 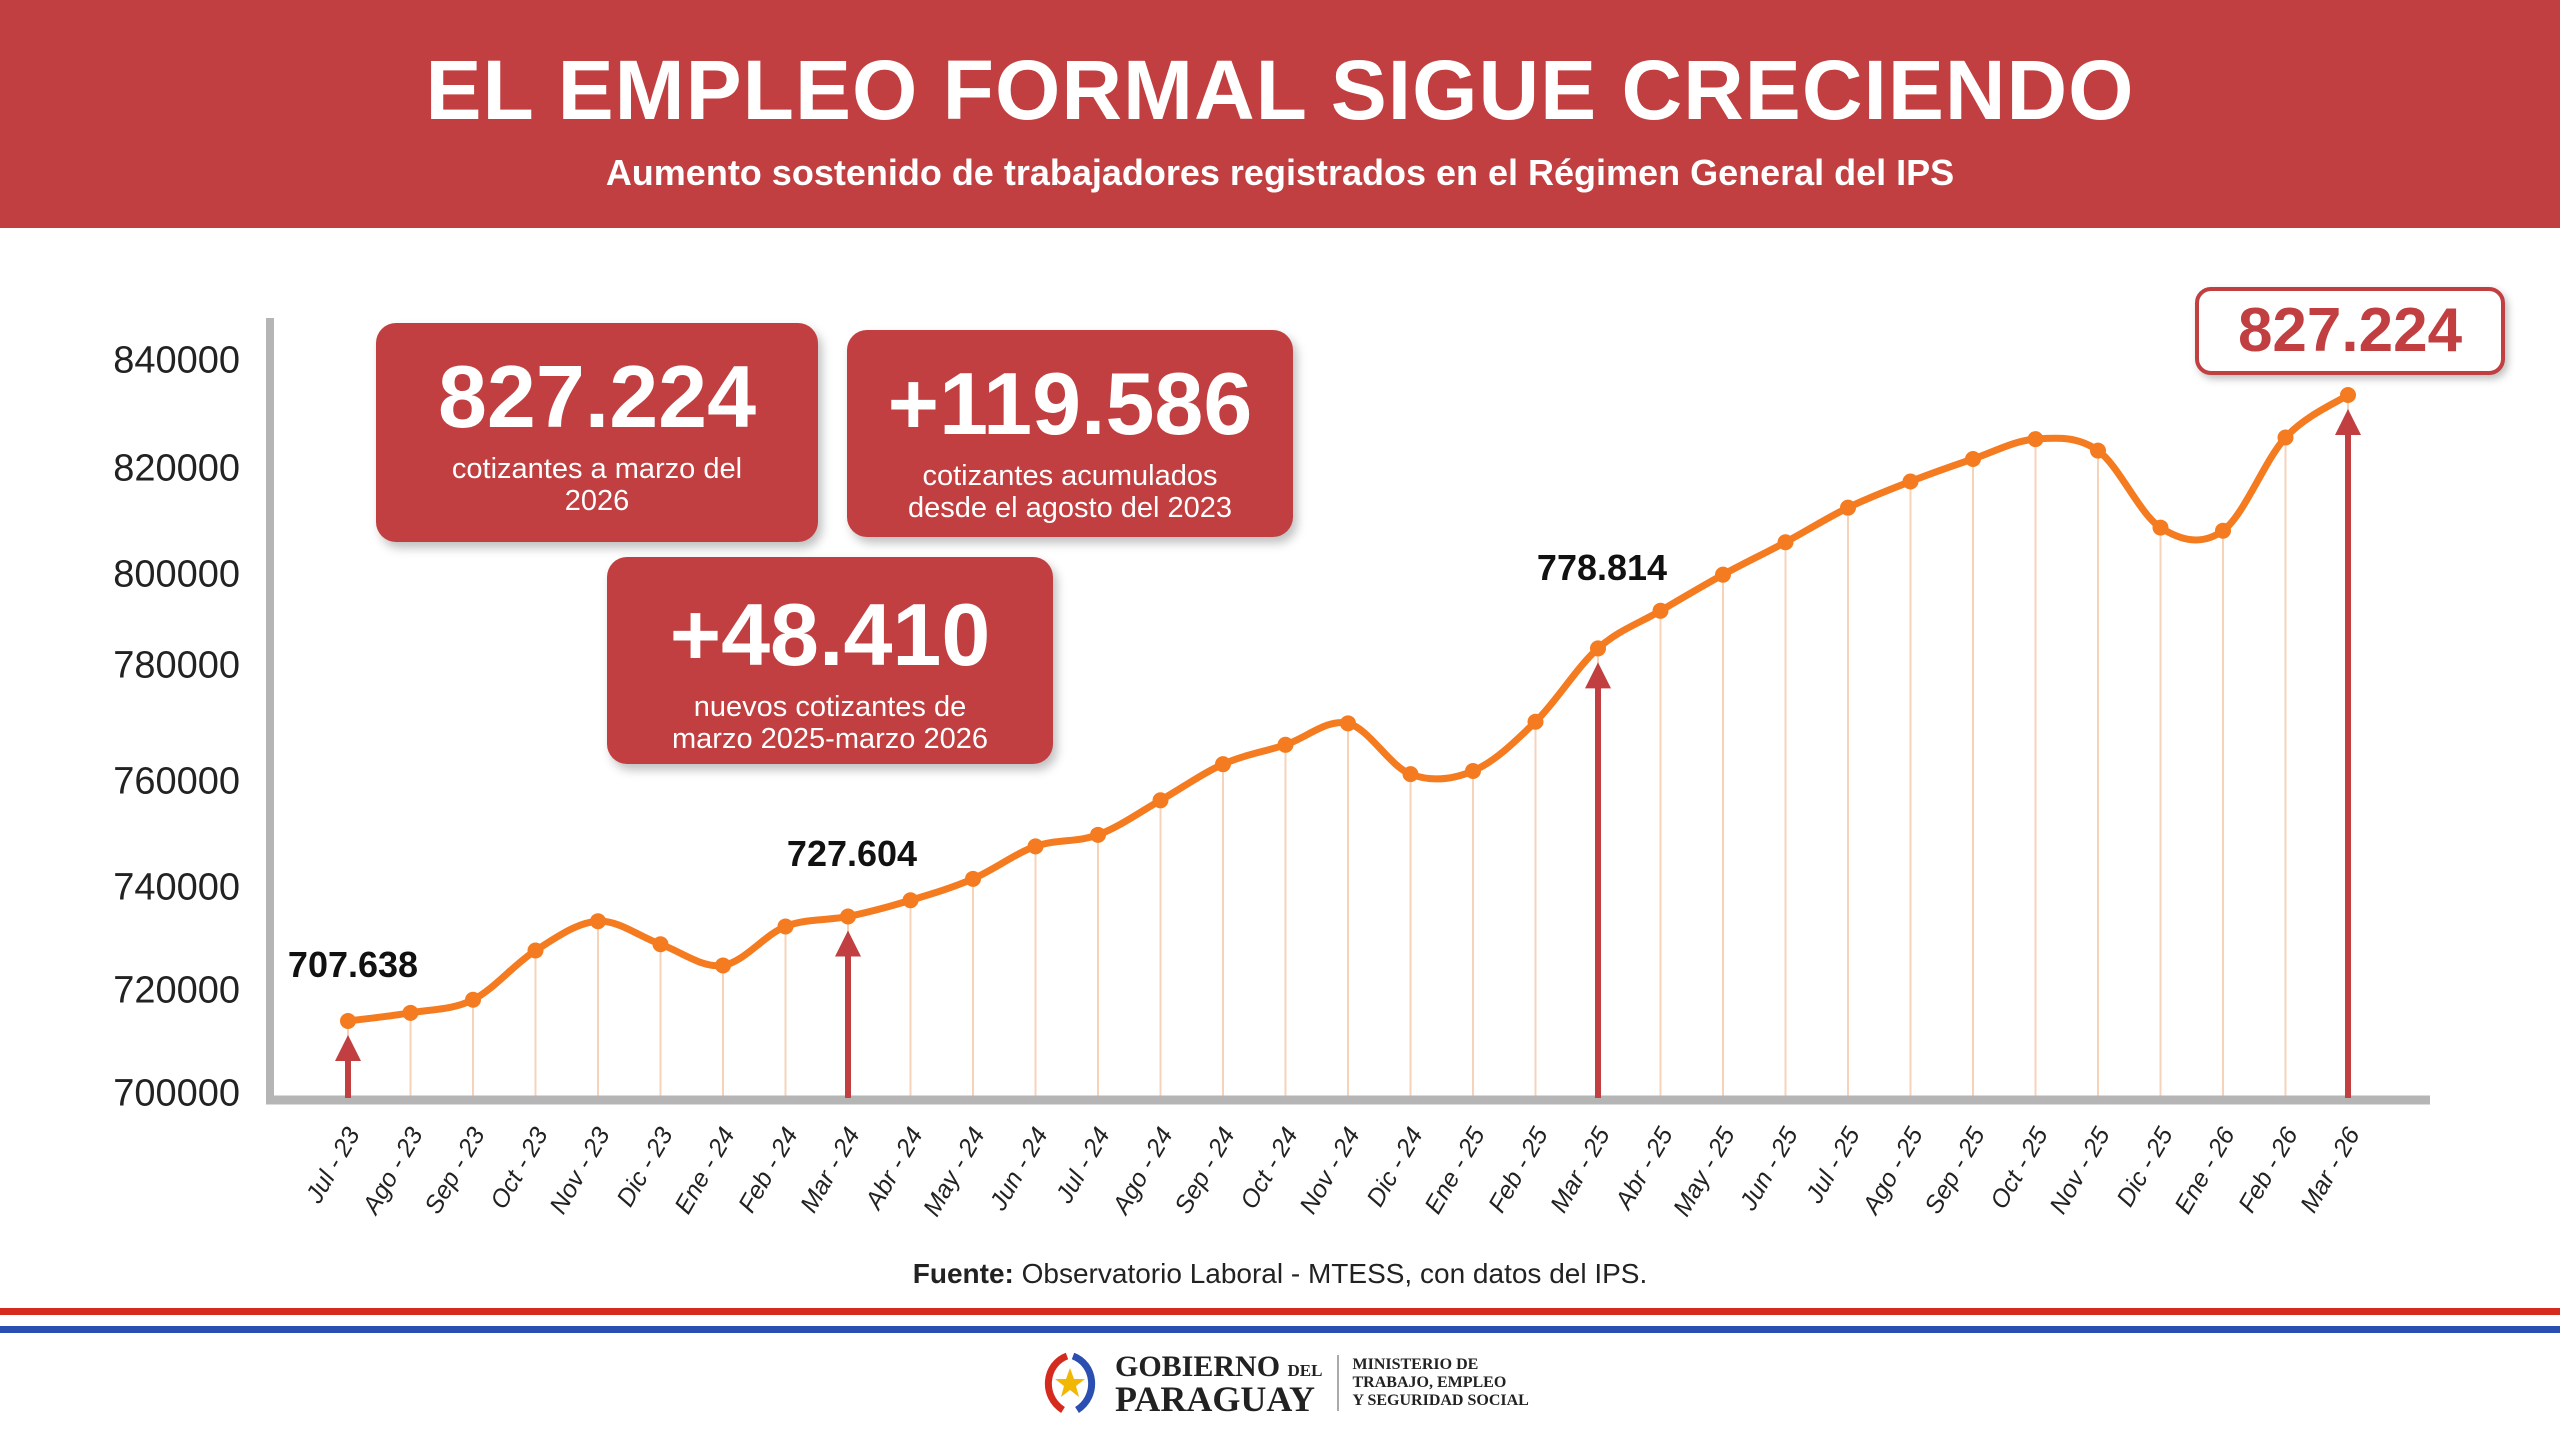 I want to click on card-caption: cotizantes a marzo del 2026, so click(x=597, y=485).